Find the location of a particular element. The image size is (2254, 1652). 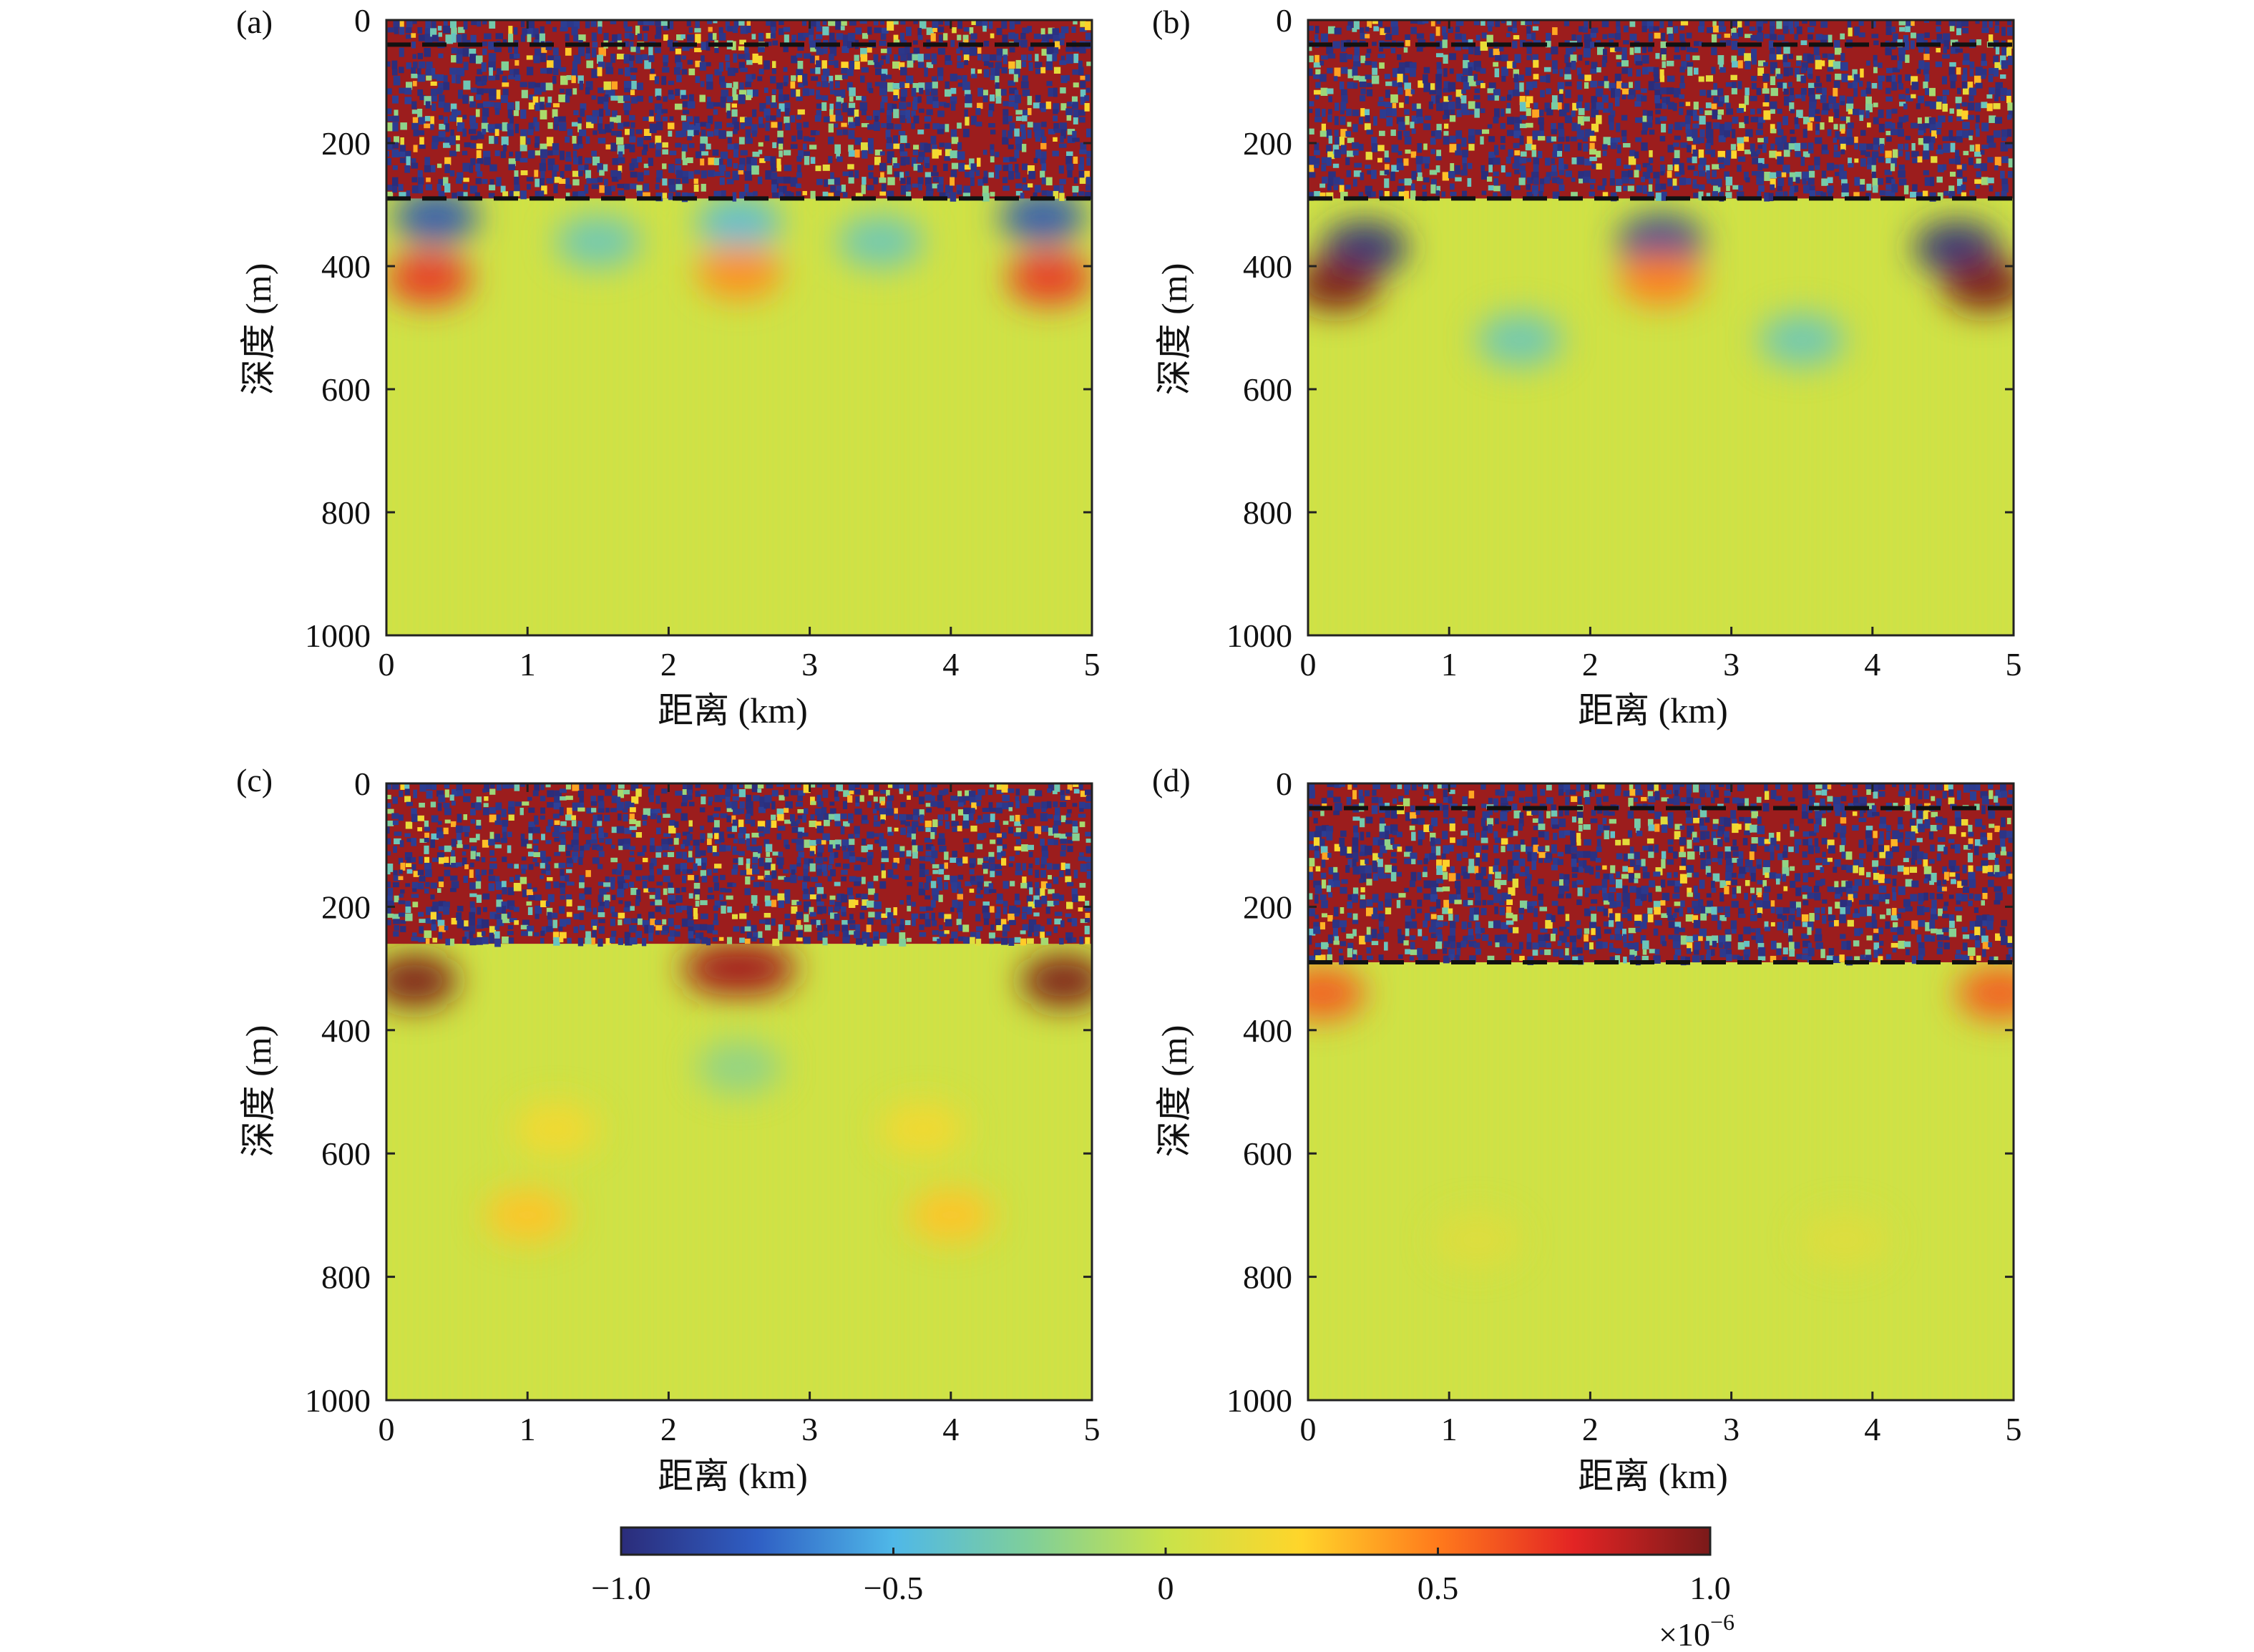

x-tick-label: 0 is located at coordinates (1308, 664).